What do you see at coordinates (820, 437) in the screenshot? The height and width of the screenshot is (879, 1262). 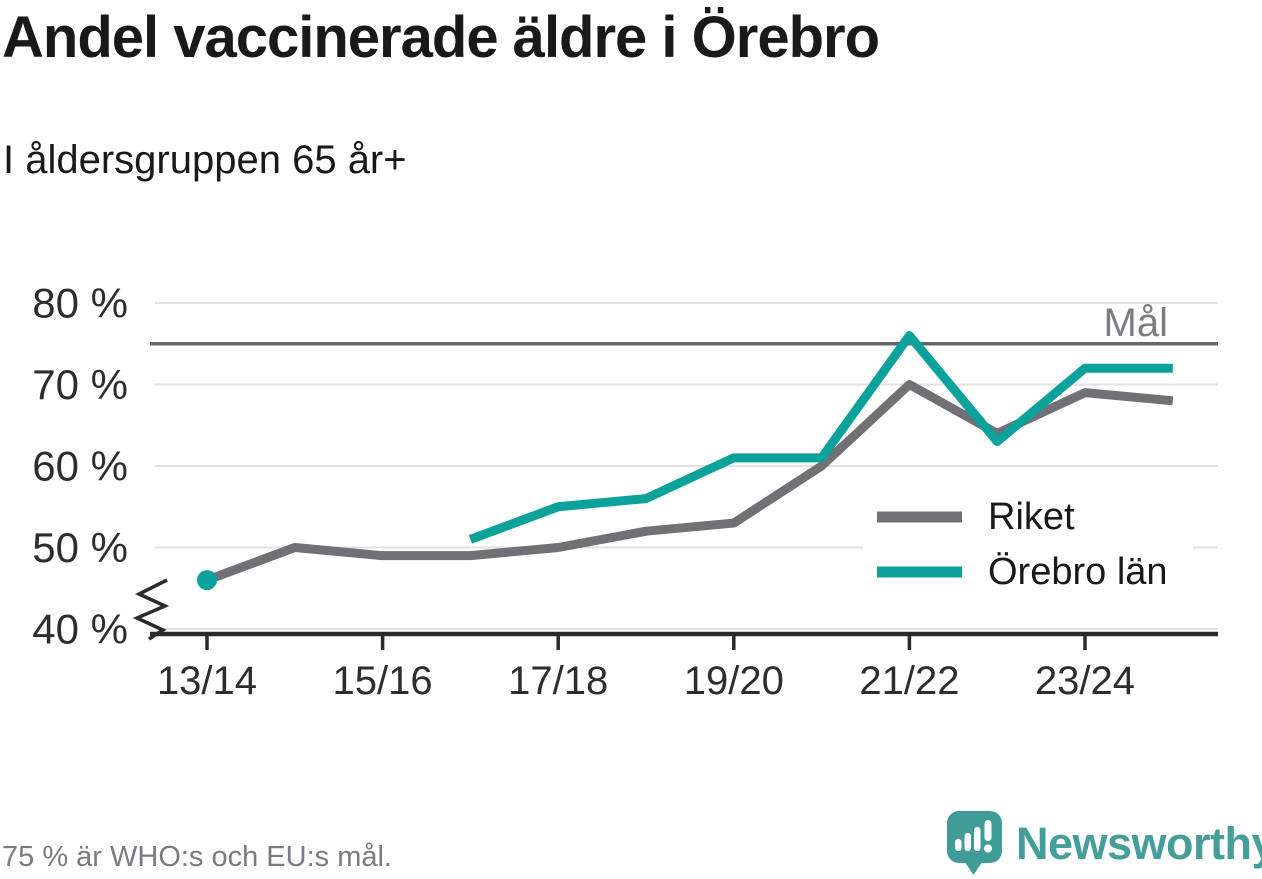 I see `series-line-örebro-län` at bounding box center [820, 437].